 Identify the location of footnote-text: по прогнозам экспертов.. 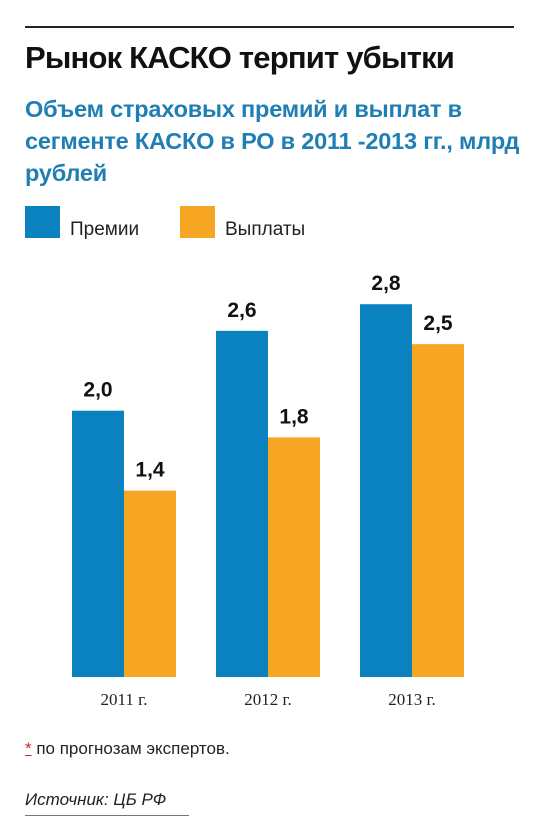
(130, 748).